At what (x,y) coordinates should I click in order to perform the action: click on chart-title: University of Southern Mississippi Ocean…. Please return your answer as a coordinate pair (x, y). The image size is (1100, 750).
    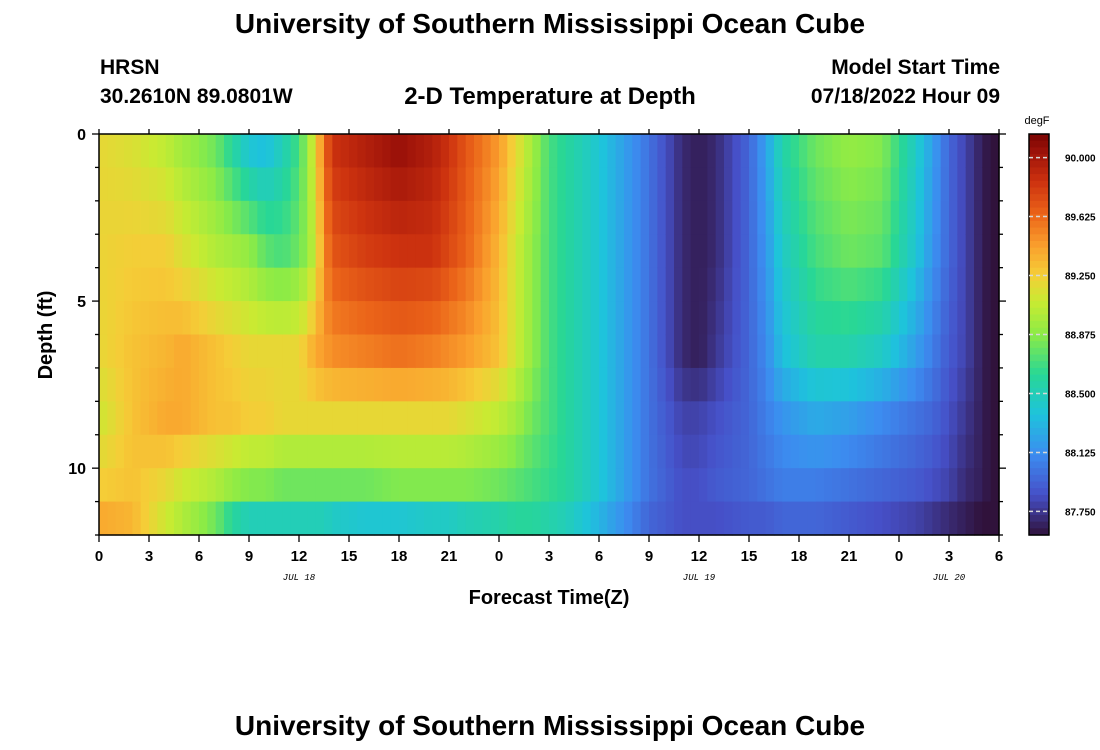
    Looking at the image, I should click on (550, 23).